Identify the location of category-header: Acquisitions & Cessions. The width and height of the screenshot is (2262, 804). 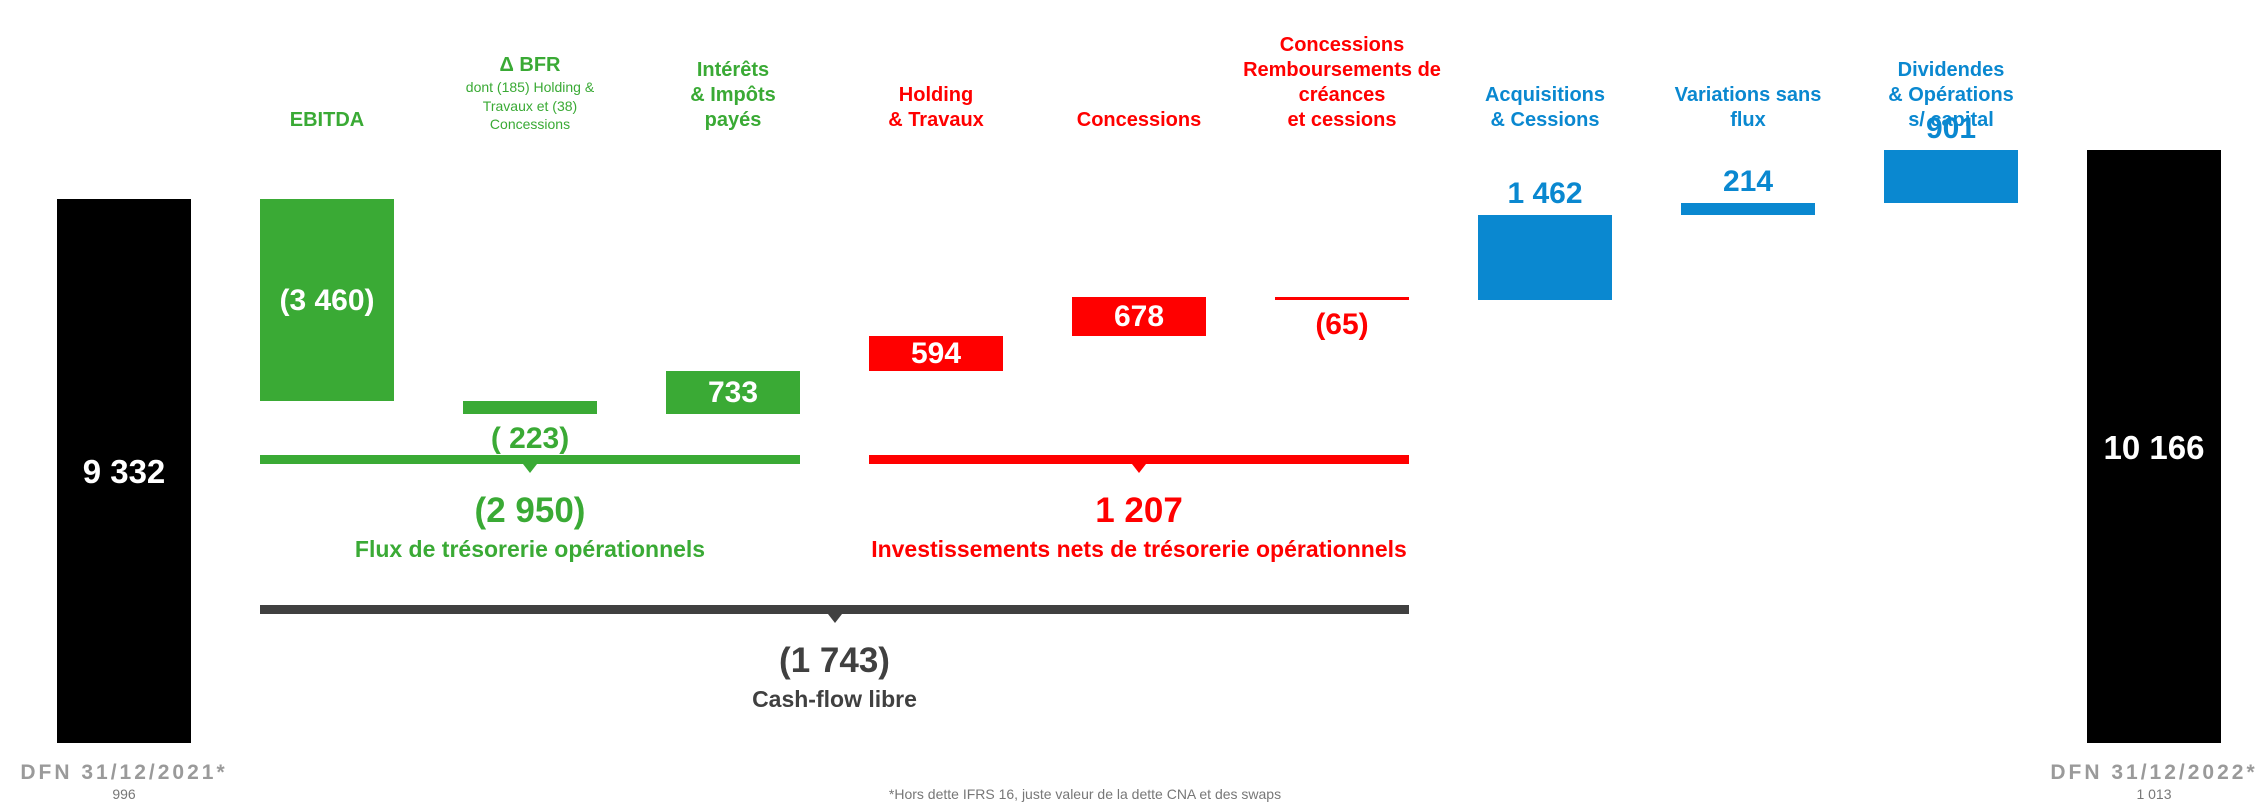
(1545, 108).